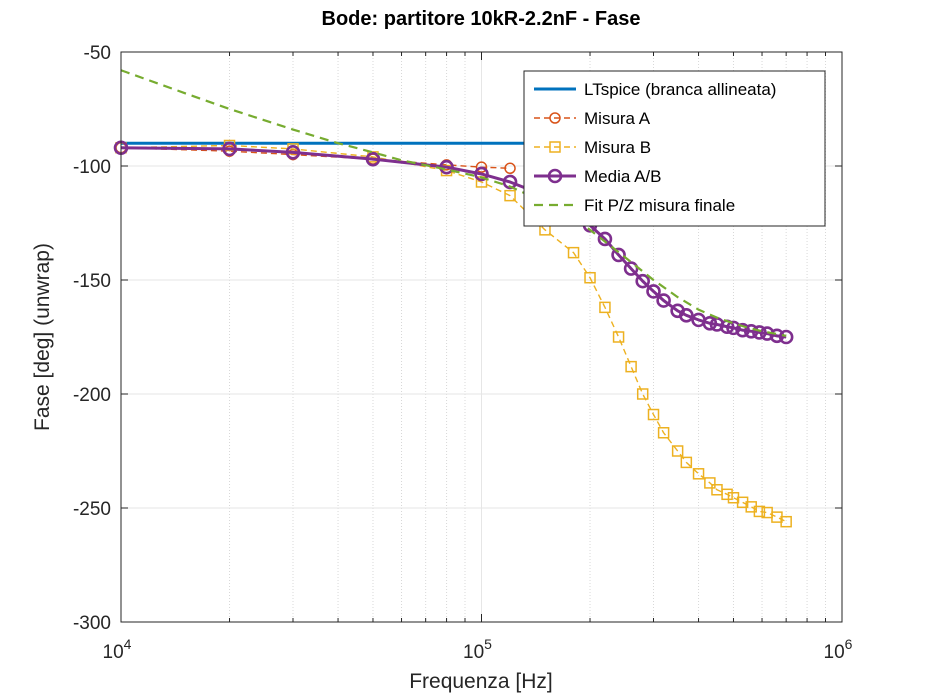 This screenshot has width=930, height=697. I want to click on legend-item: LTspice (branca allineata), so click(655, 89).